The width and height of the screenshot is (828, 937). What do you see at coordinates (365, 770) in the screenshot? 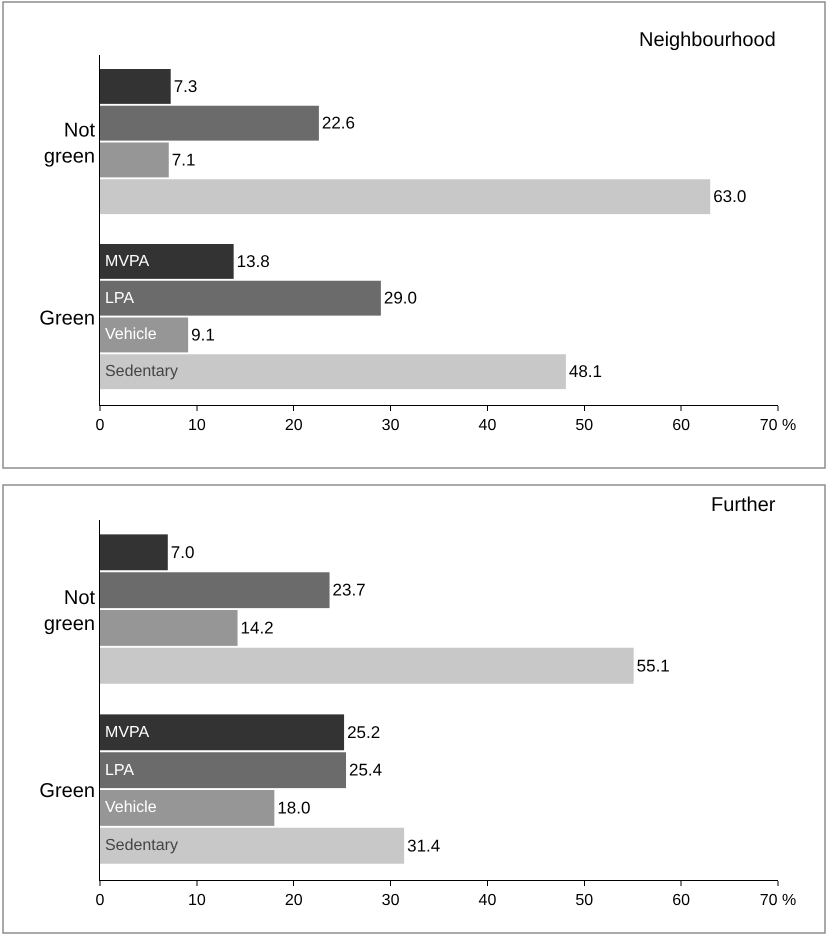
I see `data-label: 25.4` at bounding box center [365, 770].